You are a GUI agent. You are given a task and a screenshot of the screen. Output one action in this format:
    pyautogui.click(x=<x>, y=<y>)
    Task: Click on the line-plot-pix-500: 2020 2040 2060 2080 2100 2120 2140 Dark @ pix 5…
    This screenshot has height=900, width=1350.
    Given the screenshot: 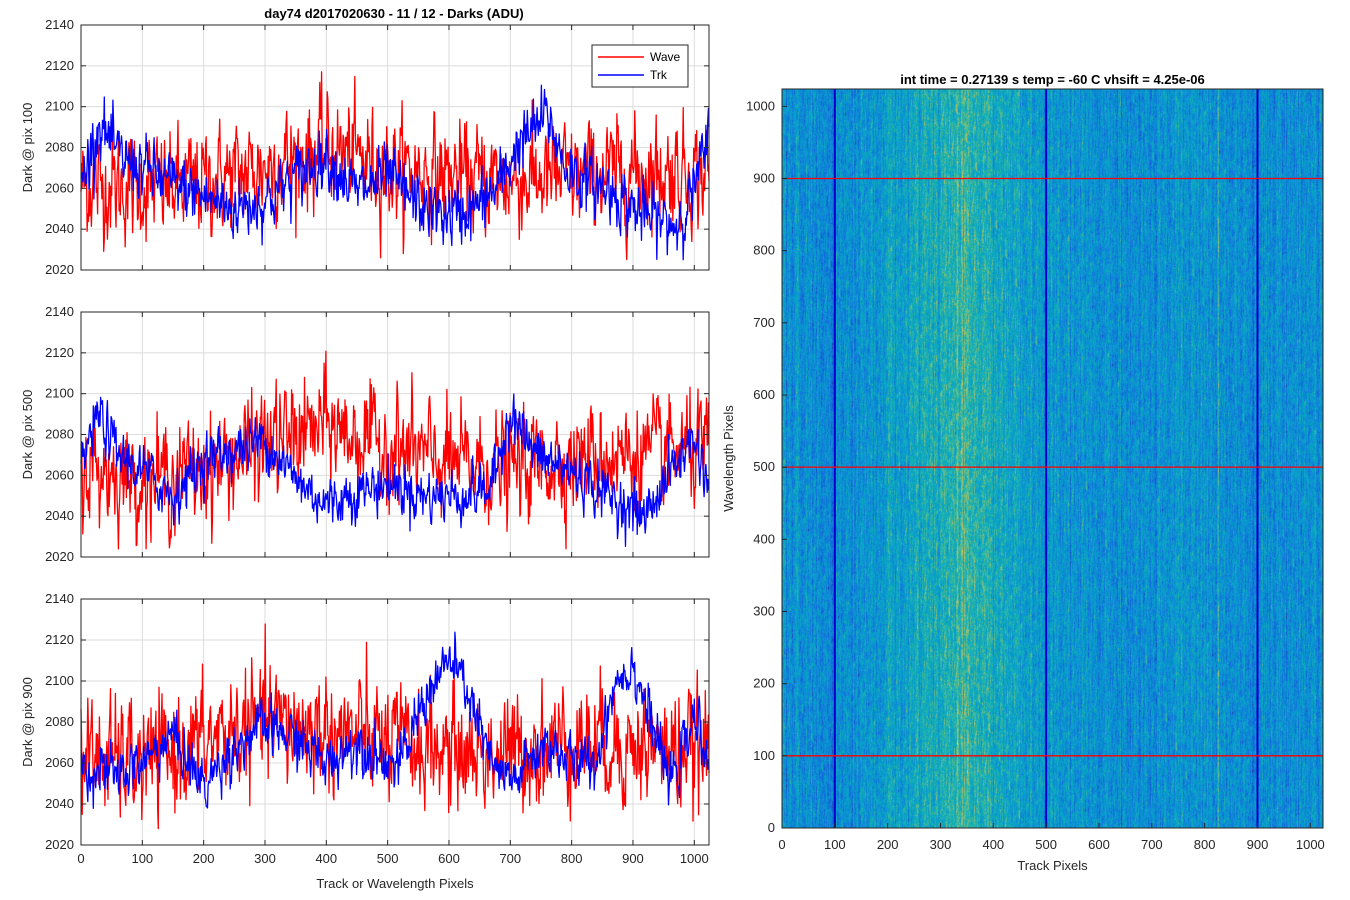 What is the action you would take?
    pyautogui.click(x=365, y=434)
    